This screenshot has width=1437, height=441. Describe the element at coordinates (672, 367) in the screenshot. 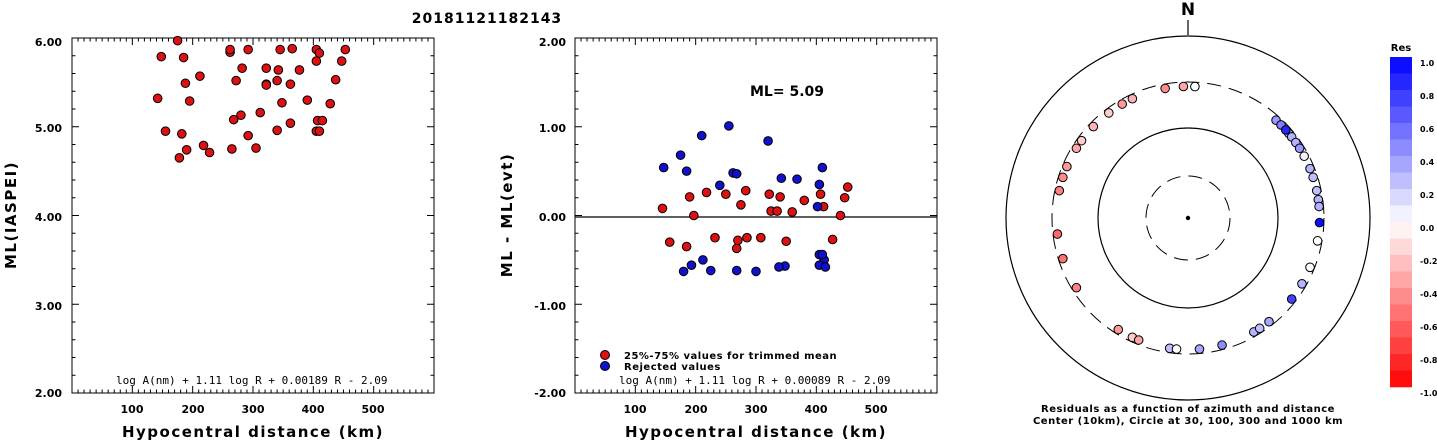

I see `legend-label: Rejected values` at that location.